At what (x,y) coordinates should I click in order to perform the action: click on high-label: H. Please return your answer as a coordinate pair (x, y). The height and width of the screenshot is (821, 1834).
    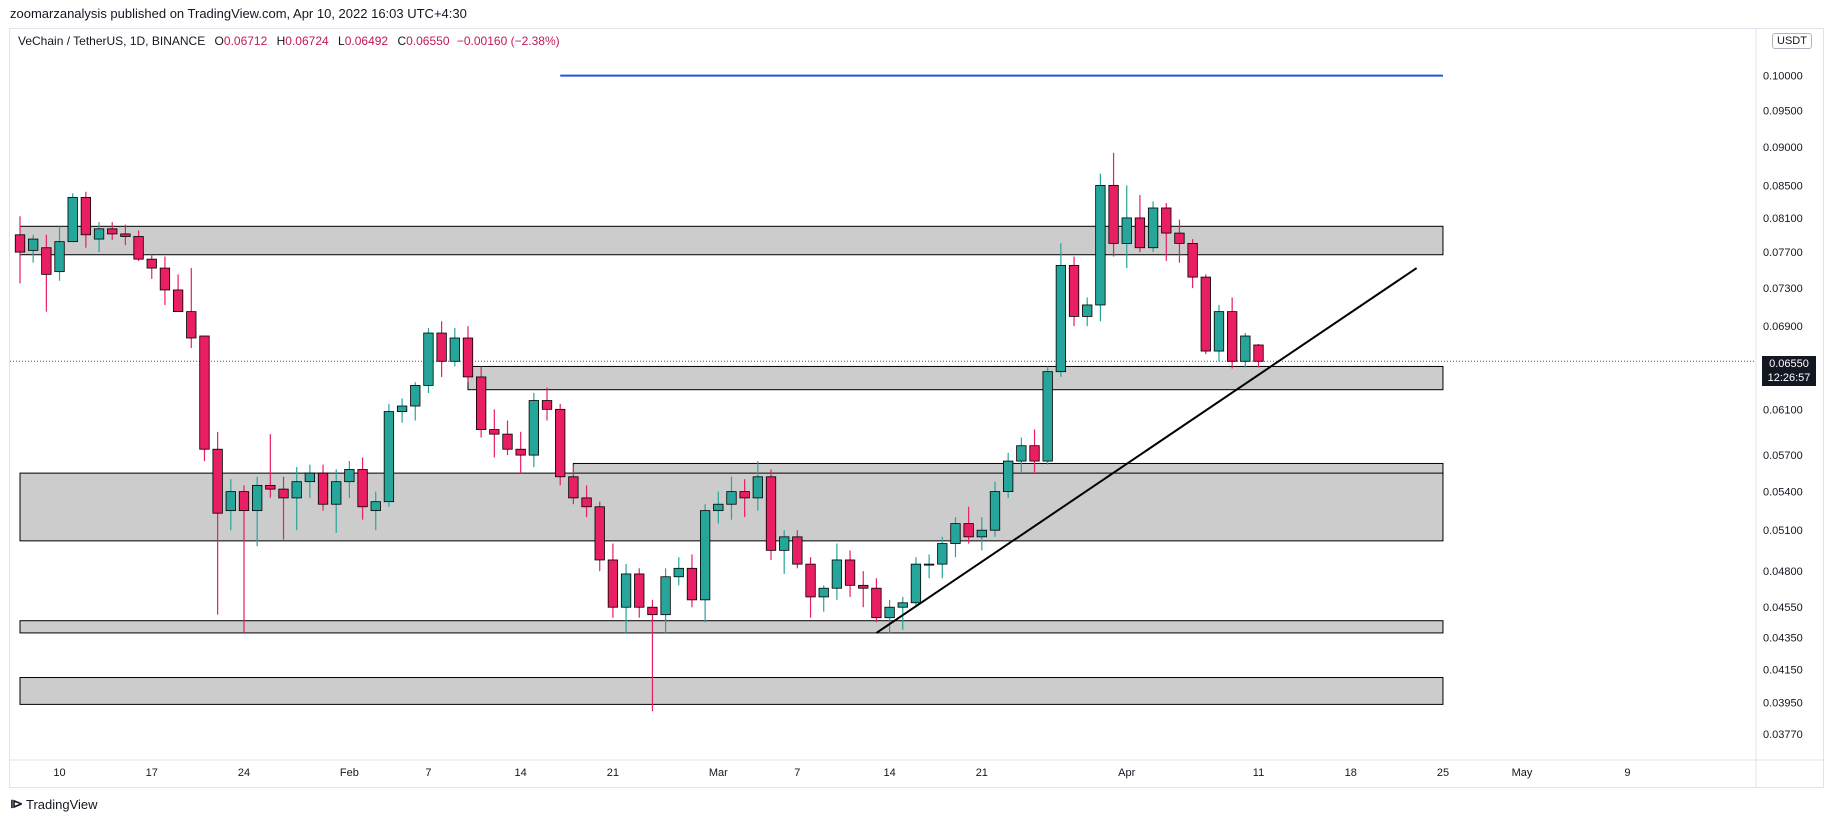
    Looking at the image, I should click on (281, 41).